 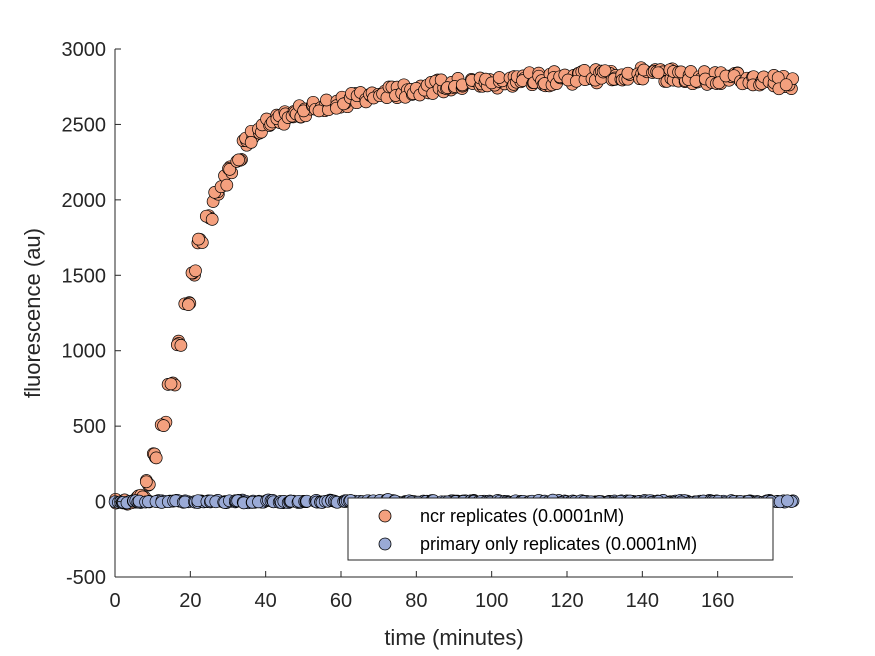 What do you see at coordinates (86, 578) in the screenshot?
I see `y-tick-label: -500` at bounding box center [86, 578].